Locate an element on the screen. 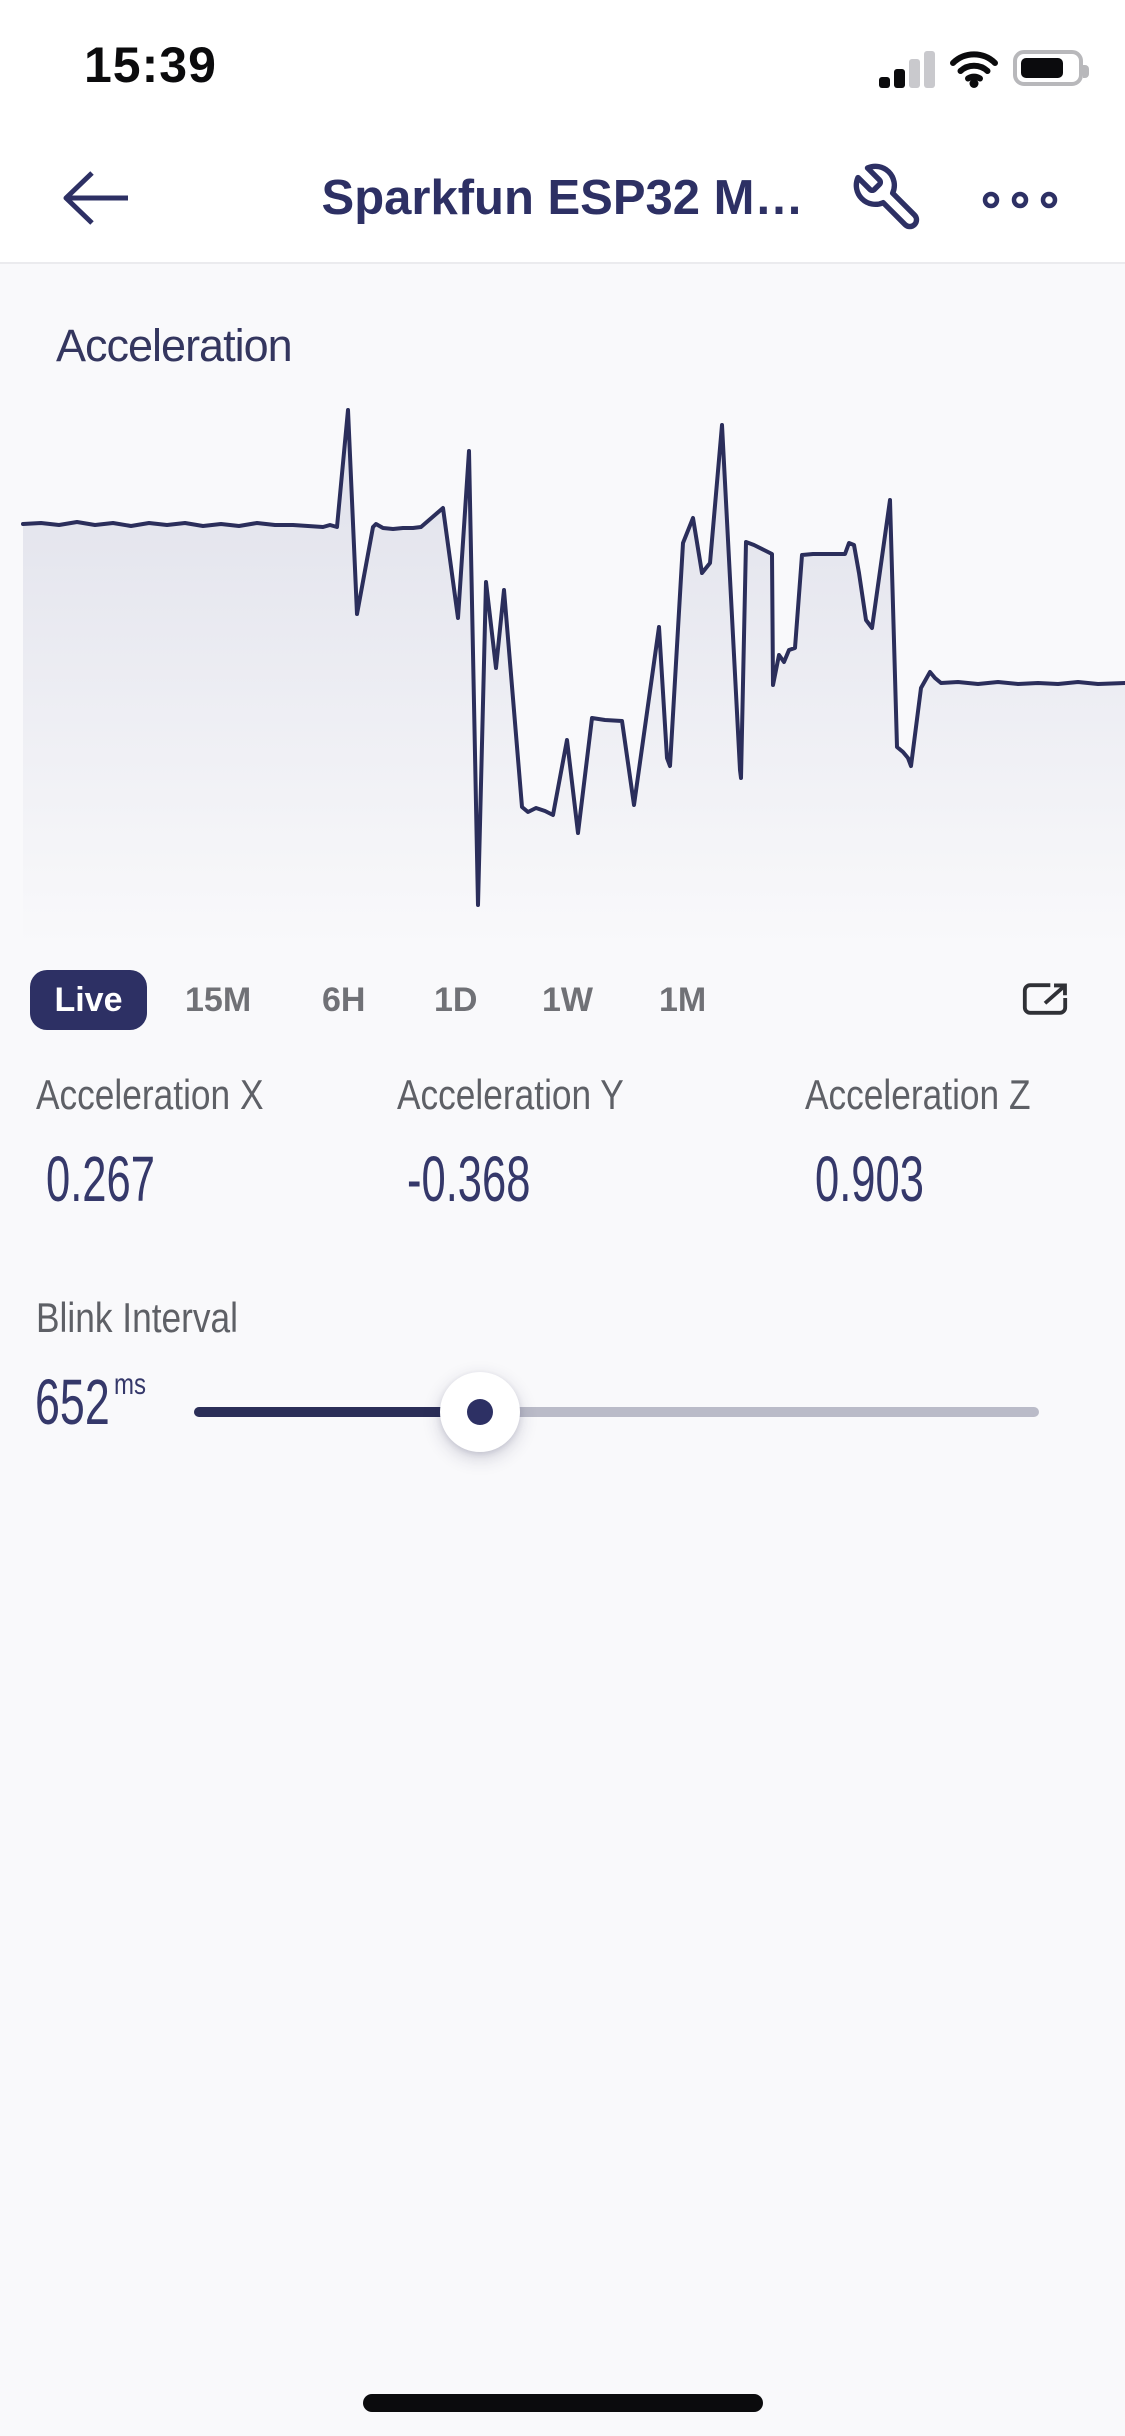 This screenshot has height=2436, width=1125. metric-acceleration-x: Acceleration X 0.267 is located at coordinates (171, 1140).